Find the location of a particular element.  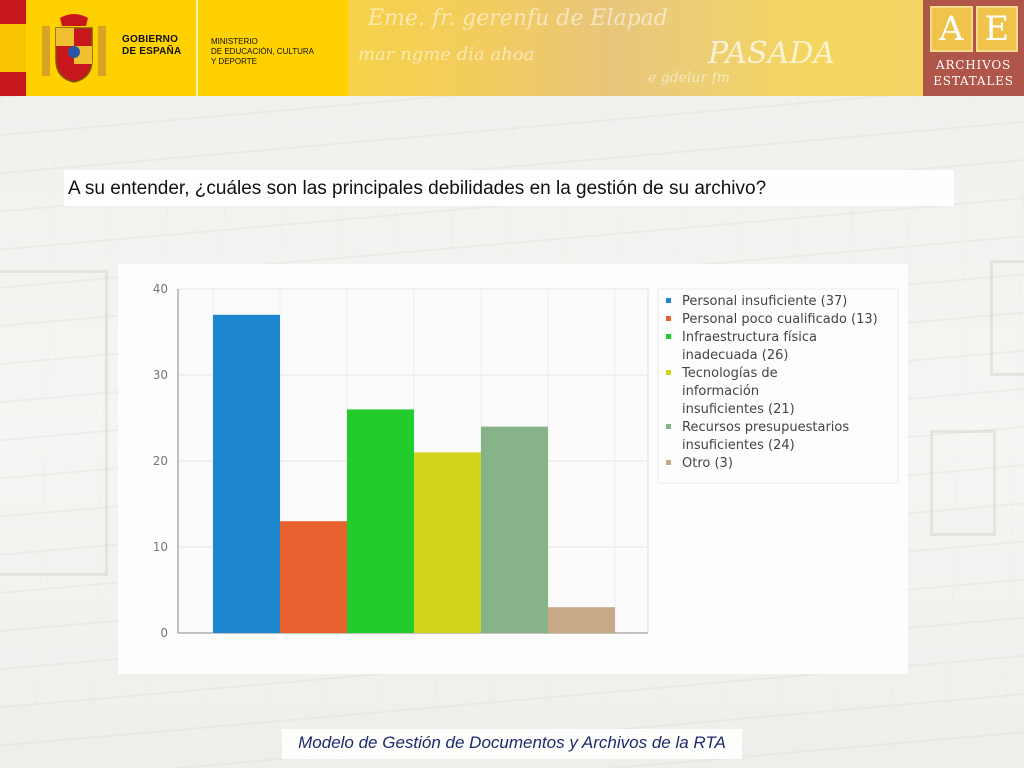

legend-label-1: Personal insuficiente (37) is located at coordinates (764, 301).